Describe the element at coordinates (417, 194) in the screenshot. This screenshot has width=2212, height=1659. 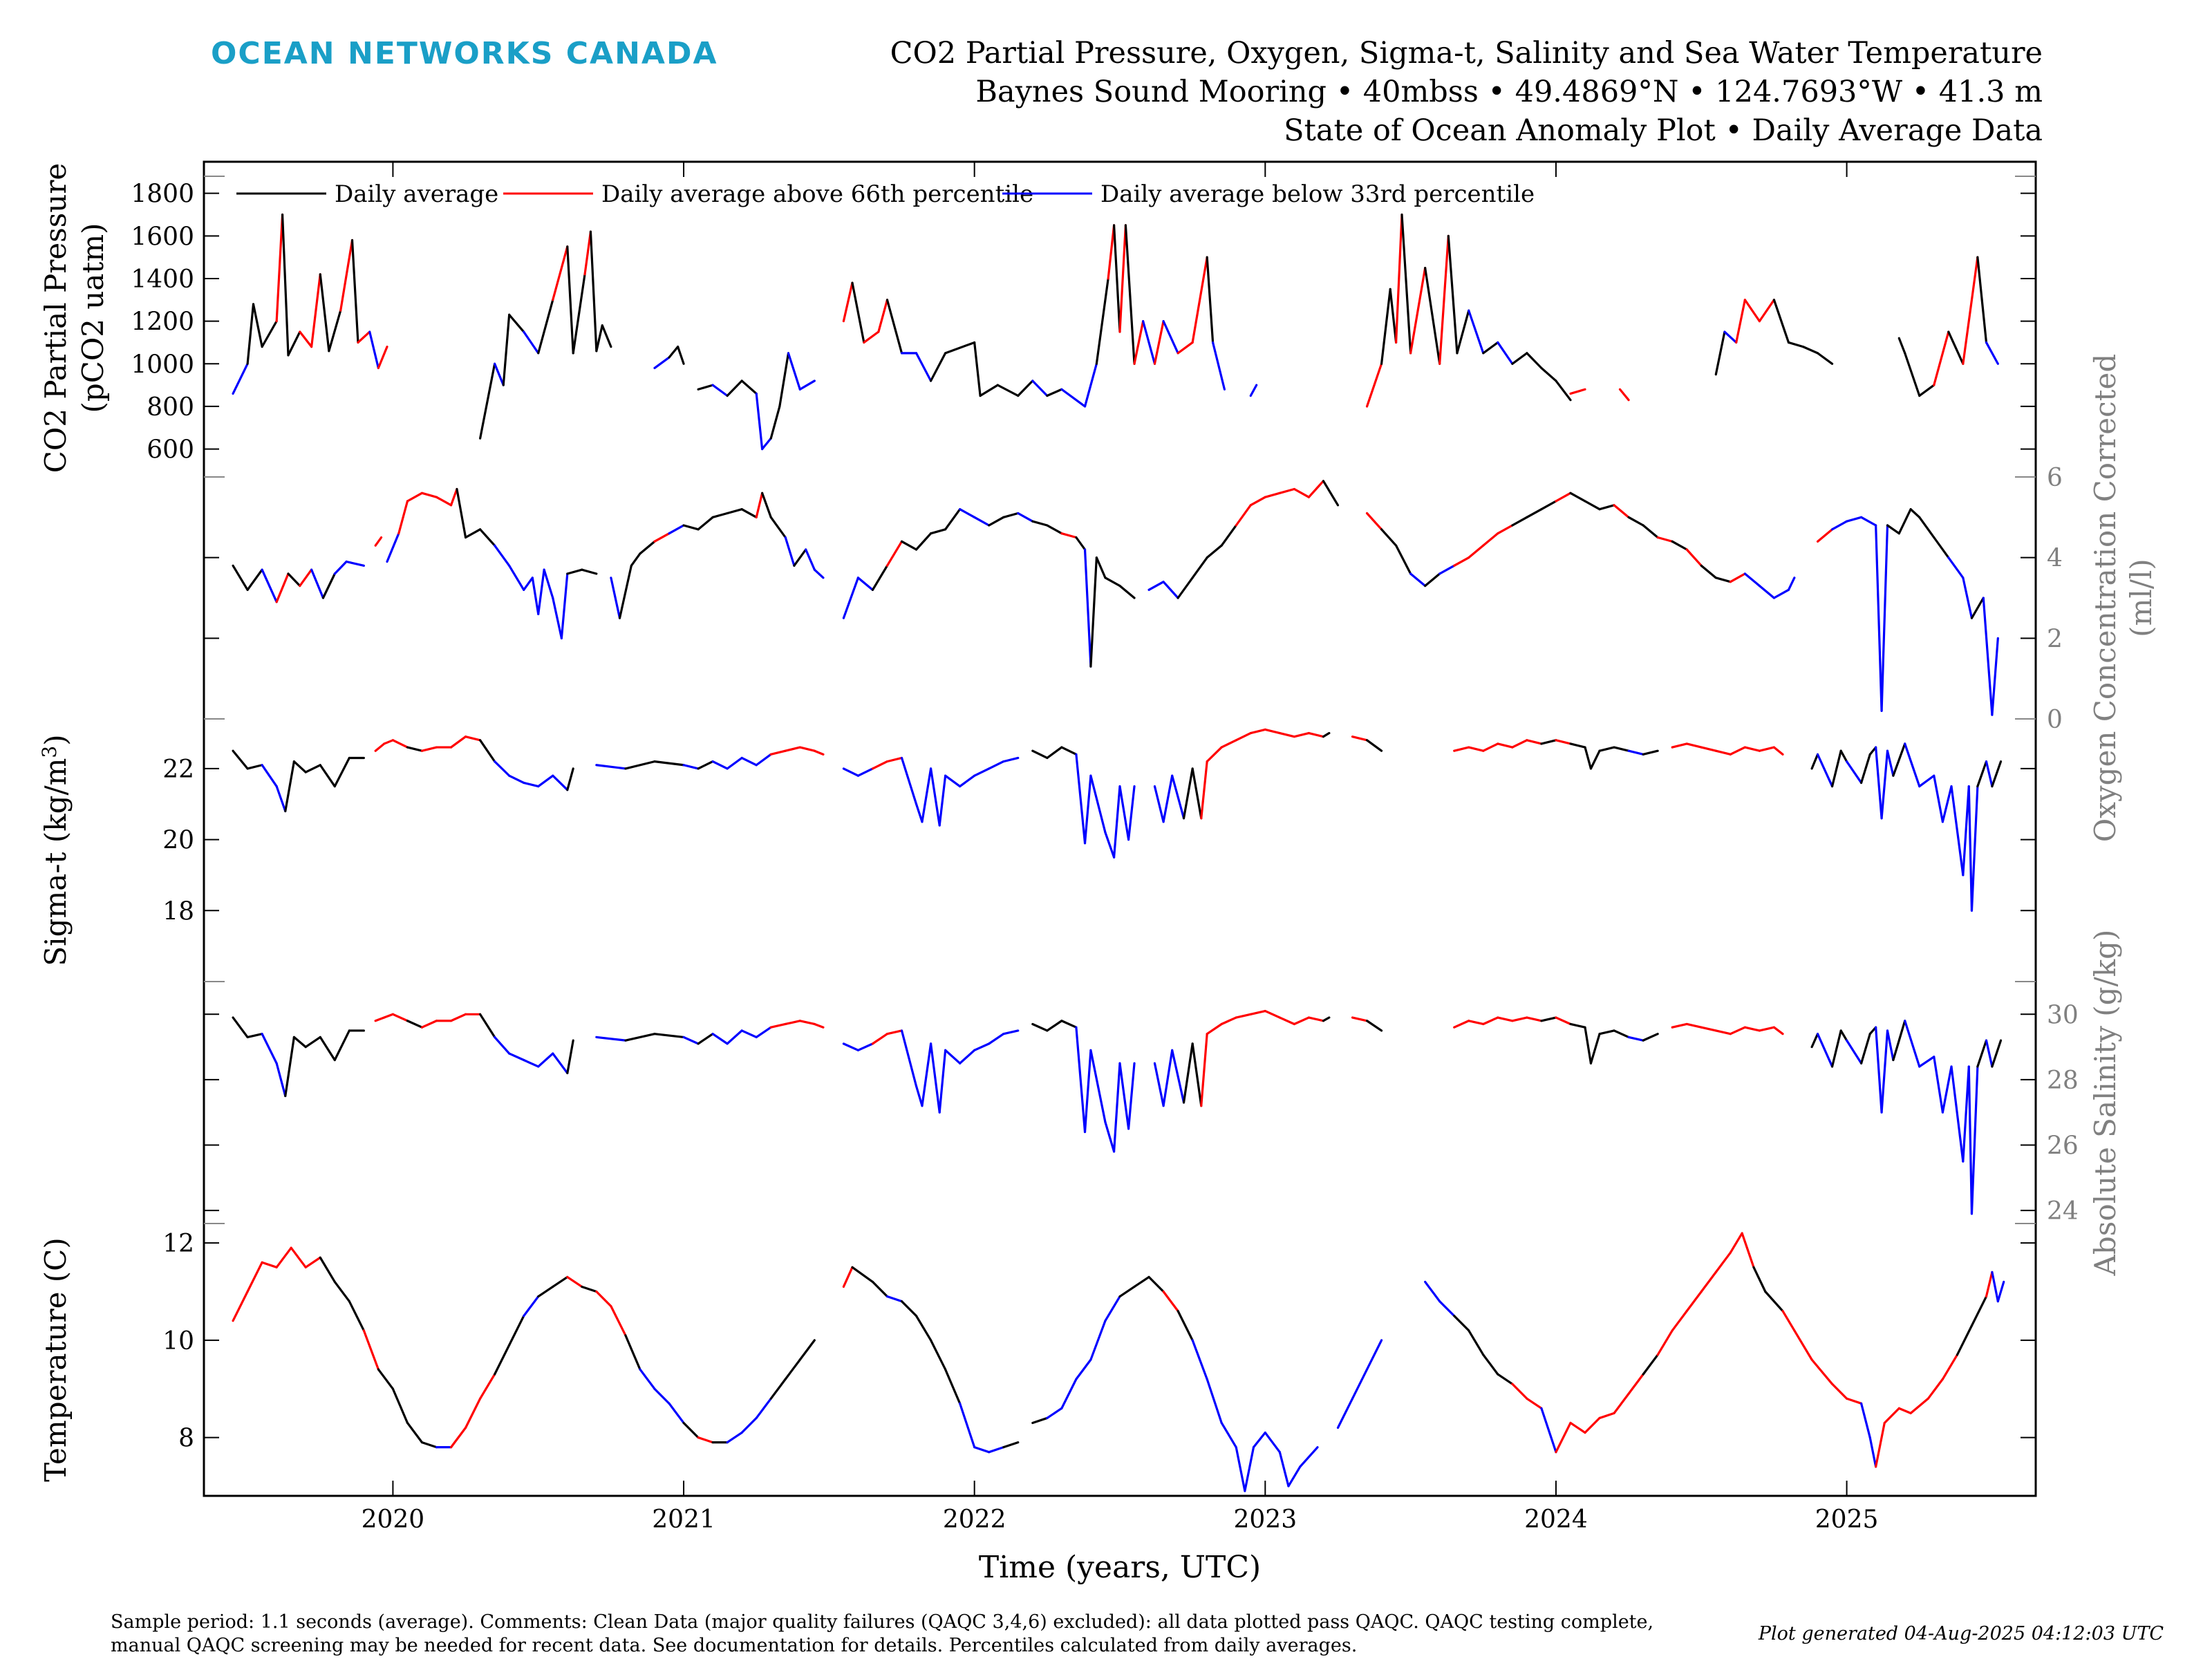
I see `legend-label: Daily average` at that location.